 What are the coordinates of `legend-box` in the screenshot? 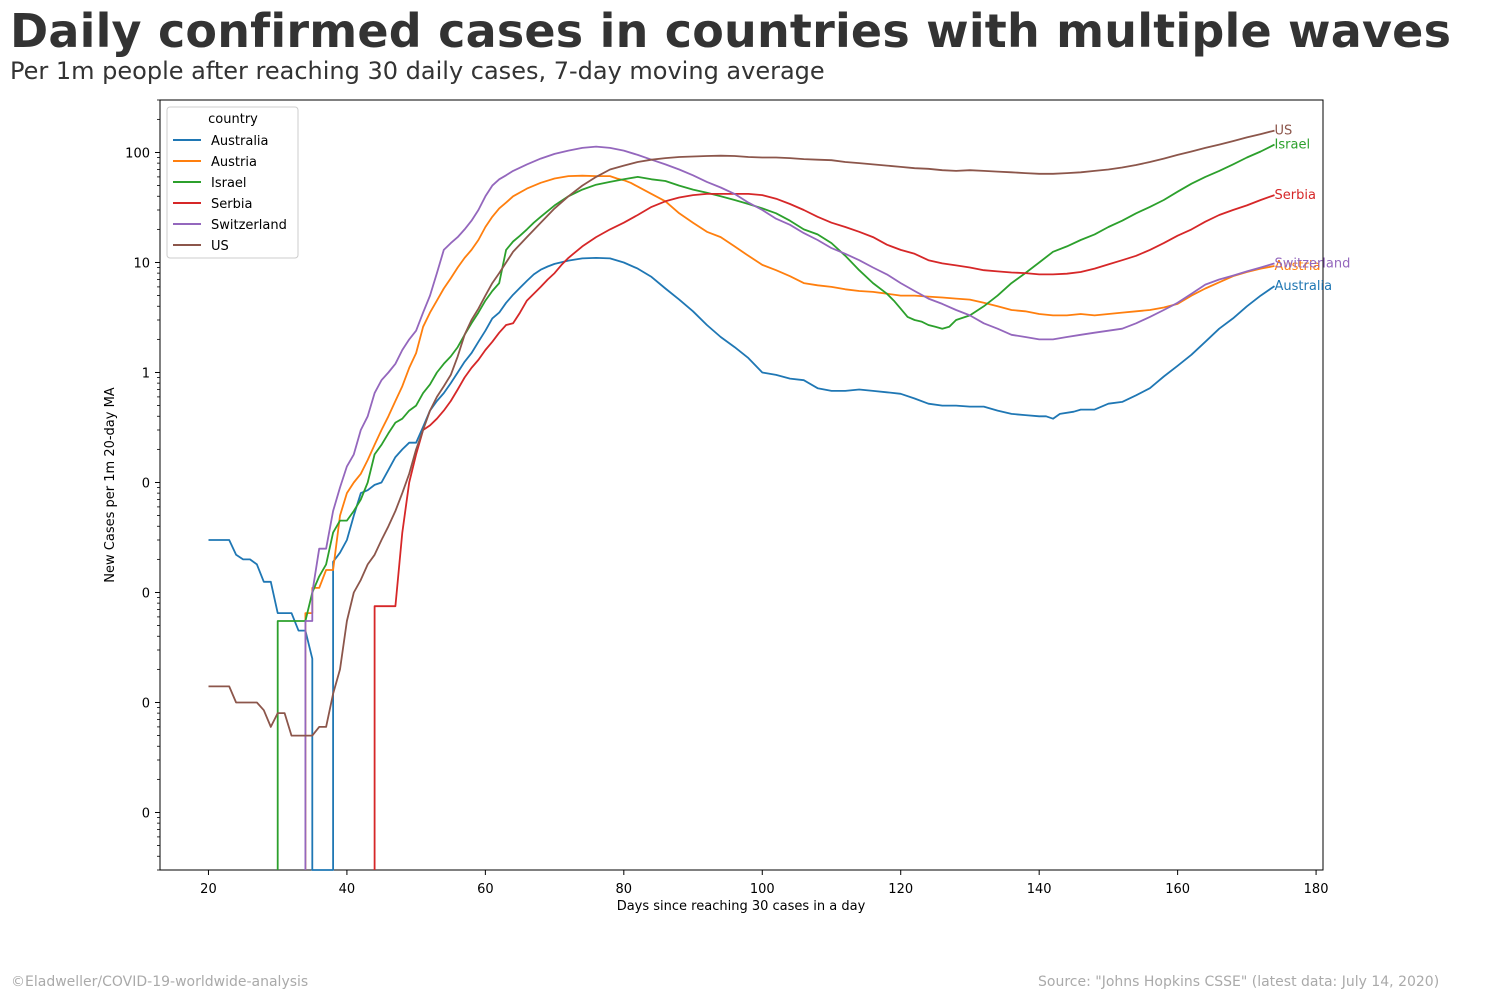 It's located at (232, 182).